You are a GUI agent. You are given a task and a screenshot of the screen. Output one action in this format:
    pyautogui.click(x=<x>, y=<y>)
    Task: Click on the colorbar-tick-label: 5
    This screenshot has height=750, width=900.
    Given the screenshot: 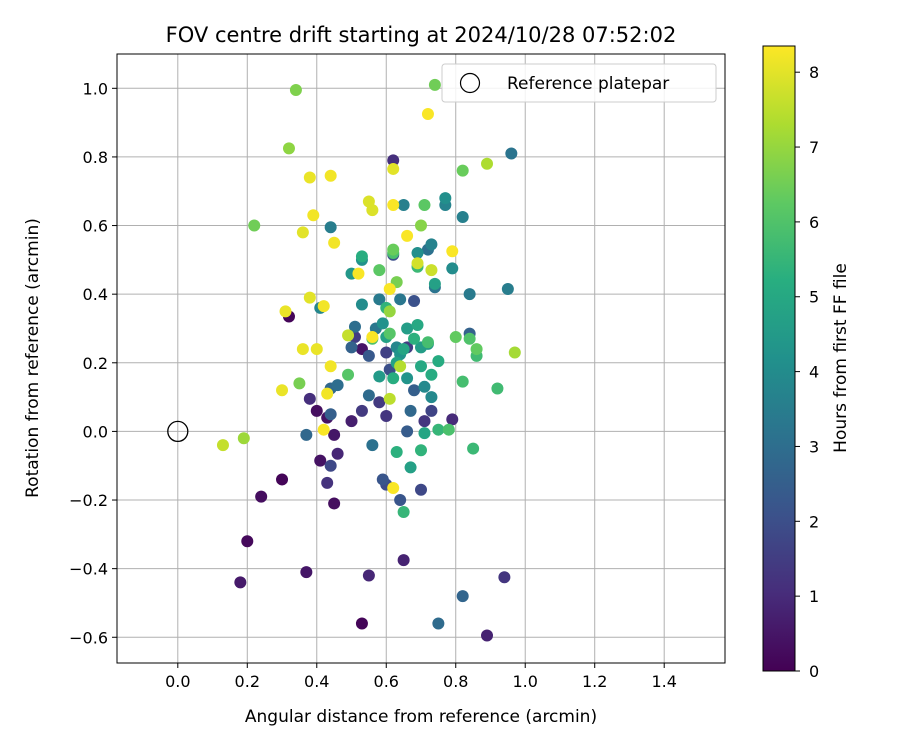 What is the action you would take?
    pyautogui.click(x=814, y=297)
    